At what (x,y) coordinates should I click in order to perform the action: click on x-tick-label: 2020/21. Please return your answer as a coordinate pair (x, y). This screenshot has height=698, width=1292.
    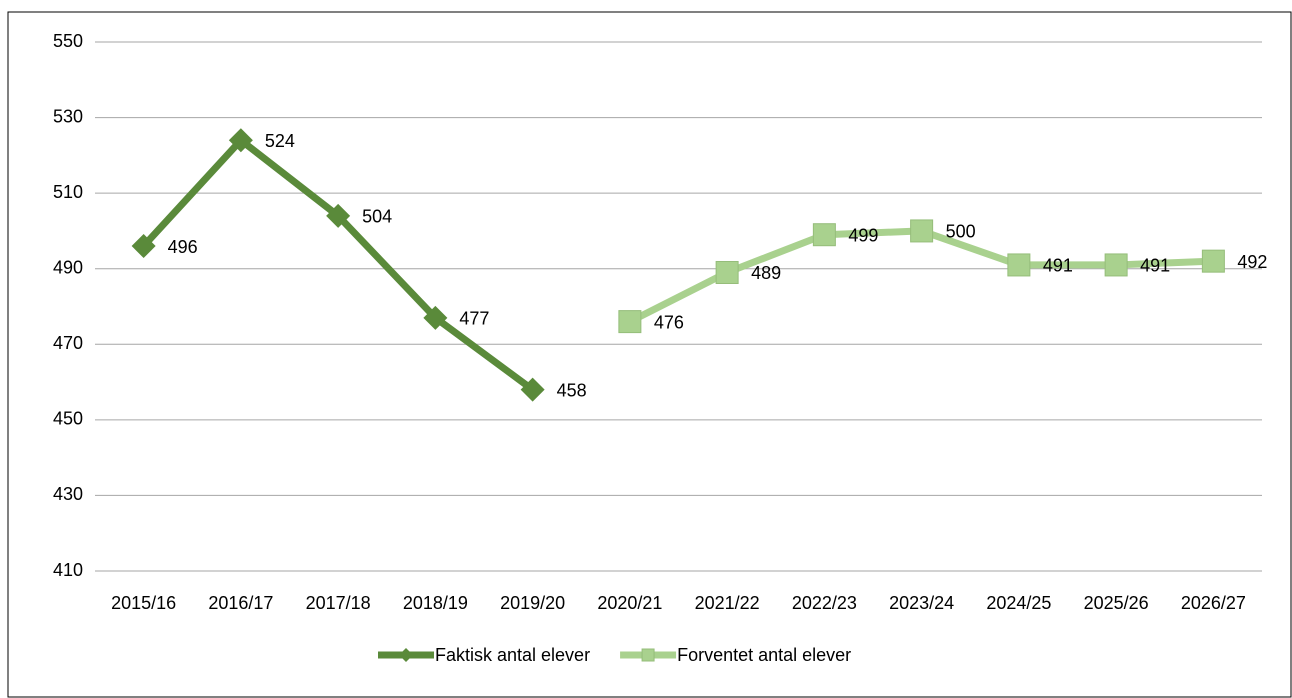
    Looking at the image, I should click on (629, 603).